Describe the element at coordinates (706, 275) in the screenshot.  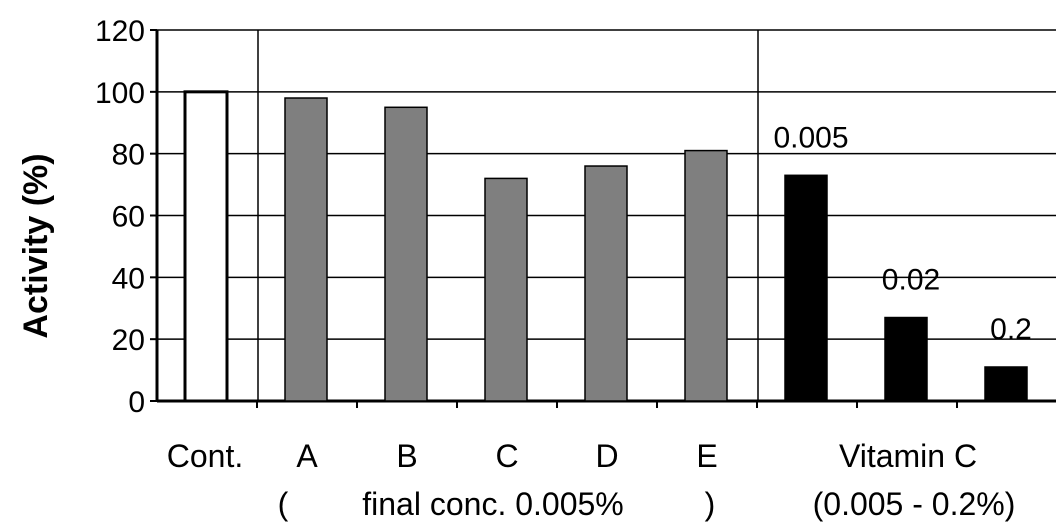
I see `bar-e` at that location.